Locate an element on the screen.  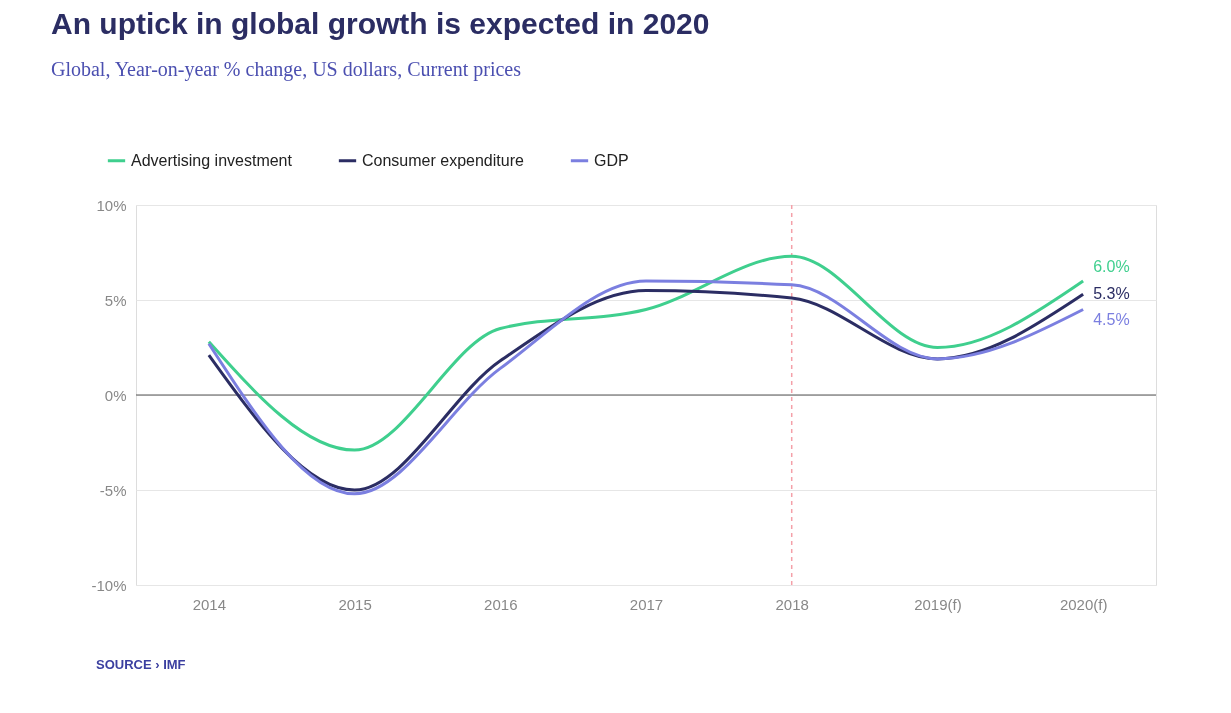
y-tick-label: 0% is located at coordinates (115, 395).